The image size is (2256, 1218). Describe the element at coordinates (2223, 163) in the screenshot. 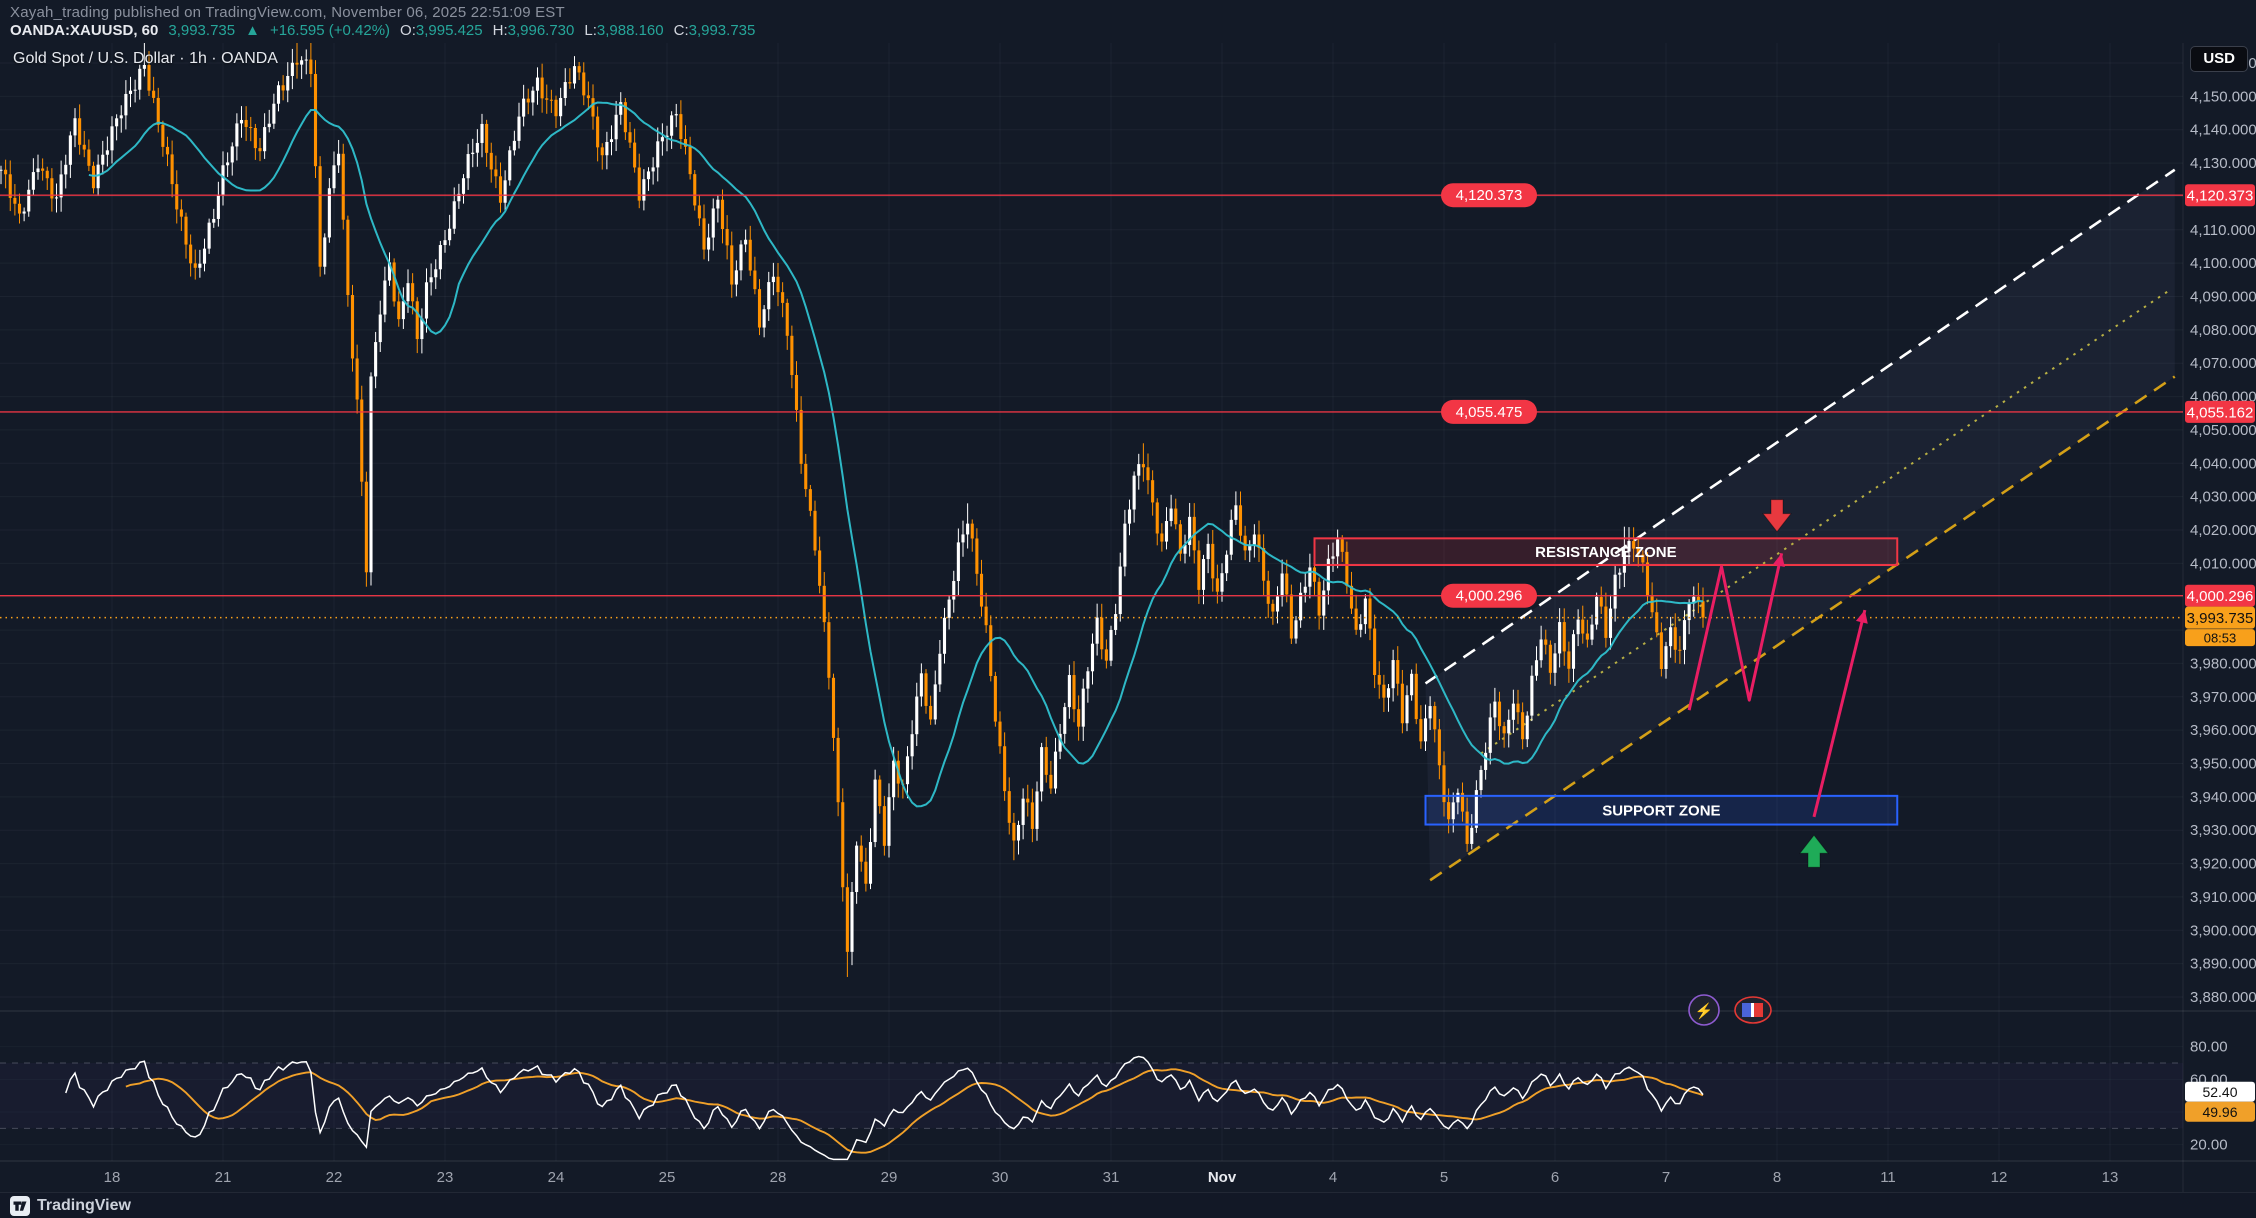

I see `svg-text: 4,130.000` at that location.